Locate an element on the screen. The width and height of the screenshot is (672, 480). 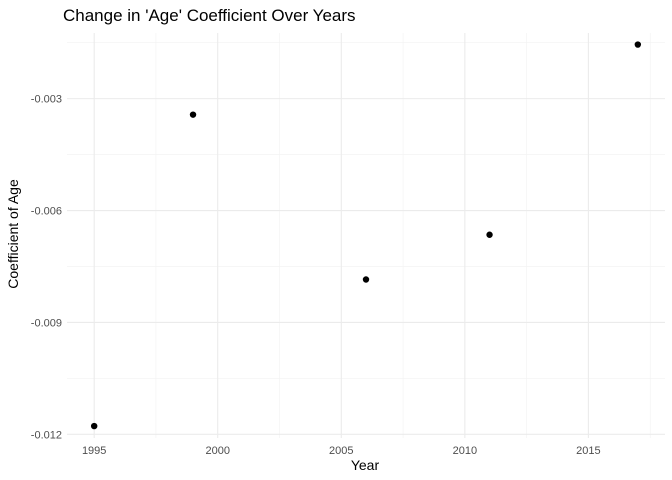
x-axis-title: Year is located at coordinates (365, 465).